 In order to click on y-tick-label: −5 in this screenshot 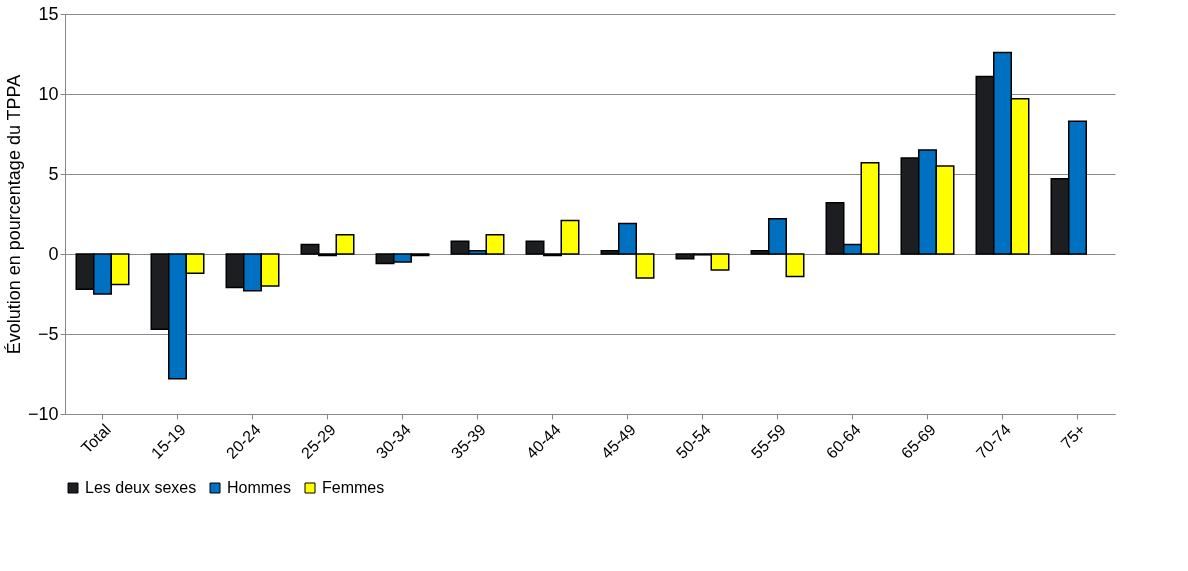, I will do `click(48, 333)`.